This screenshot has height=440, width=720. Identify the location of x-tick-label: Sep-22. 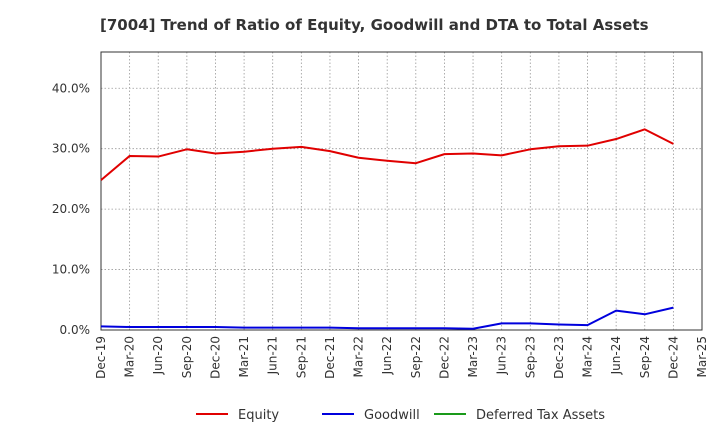
(416, 357).